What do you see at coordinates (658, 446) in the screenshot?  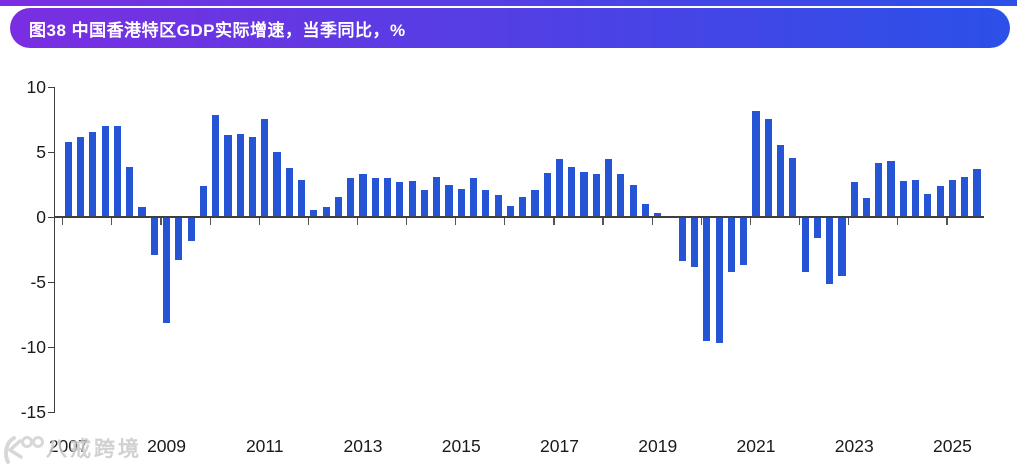 I see `x-tick-label: 2019` at bounding box center [658, 446].